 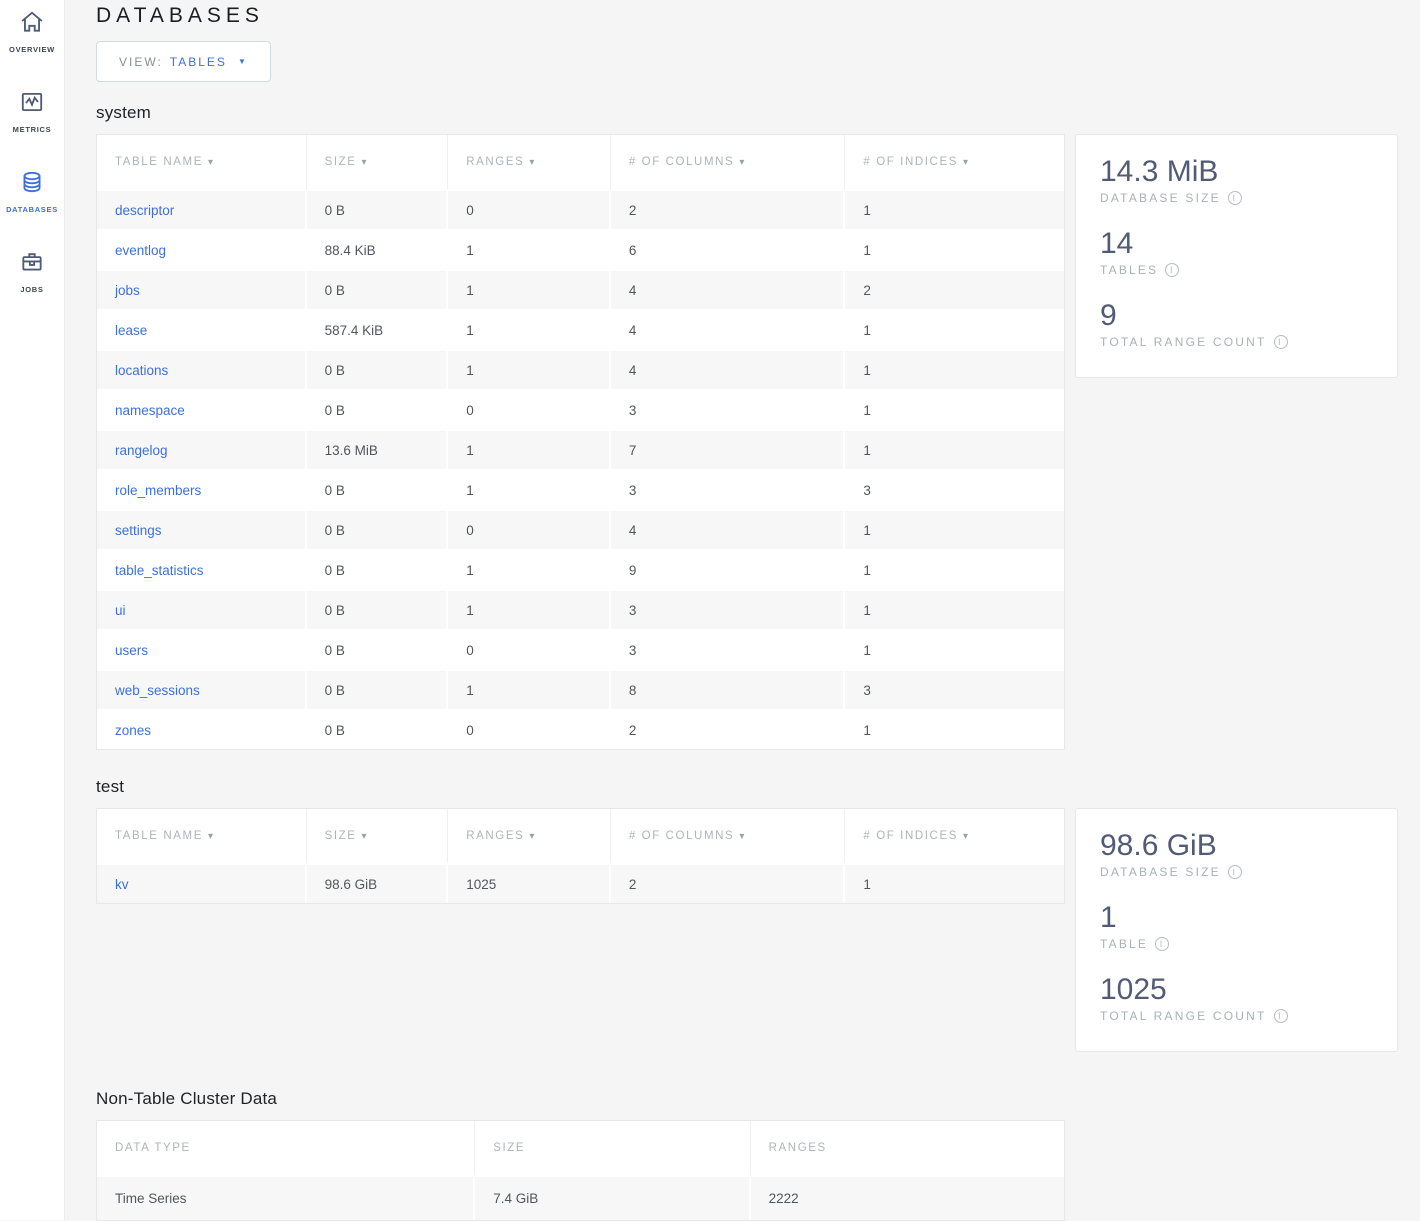 I want to click on table-row: Time Series 7.4 GiB 2222, so click(x=580, y=1197).